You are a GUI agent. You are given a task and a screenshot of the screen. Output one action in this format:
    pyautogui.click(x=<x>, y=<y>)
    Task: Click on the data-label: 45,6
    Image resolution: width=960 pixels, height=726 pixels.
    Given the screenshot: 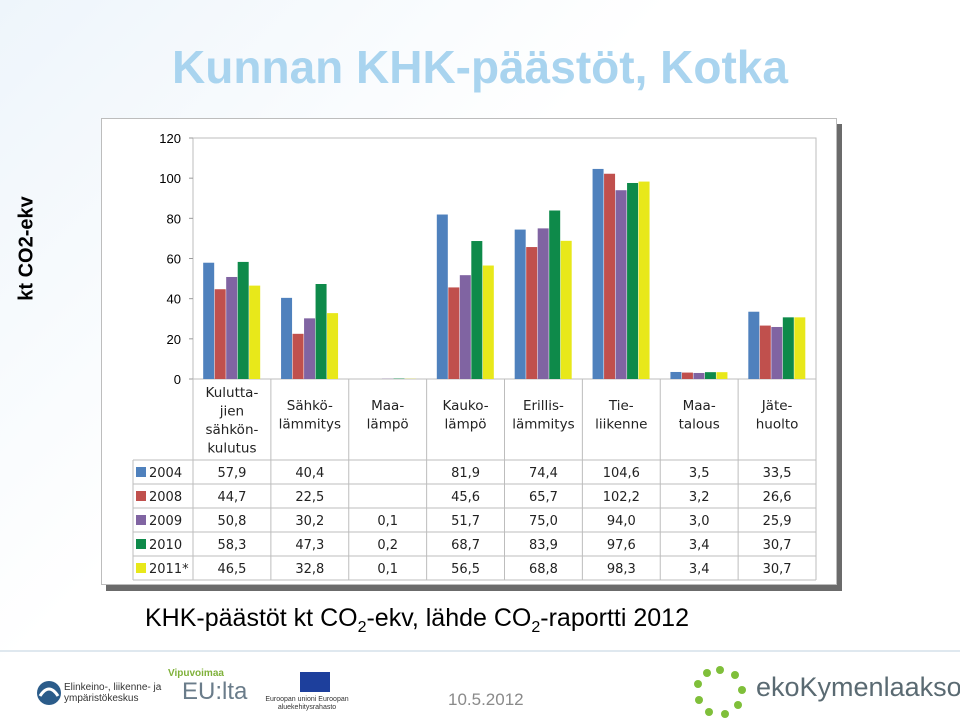 What is the action you would take?
    pyautogui.click(x=465, y=497)
    